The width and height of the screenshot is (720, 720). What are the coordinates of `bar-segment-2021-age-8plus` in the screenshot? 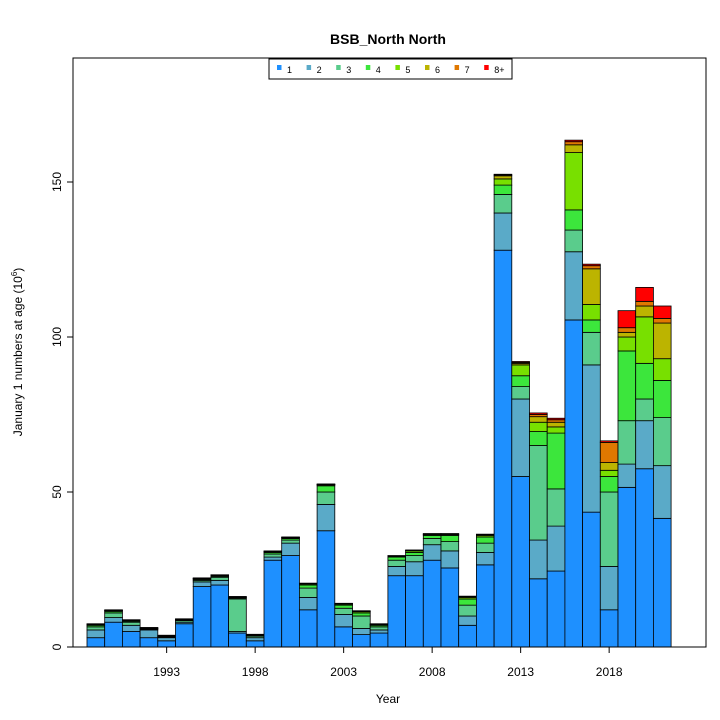 It's located at (662, 312).